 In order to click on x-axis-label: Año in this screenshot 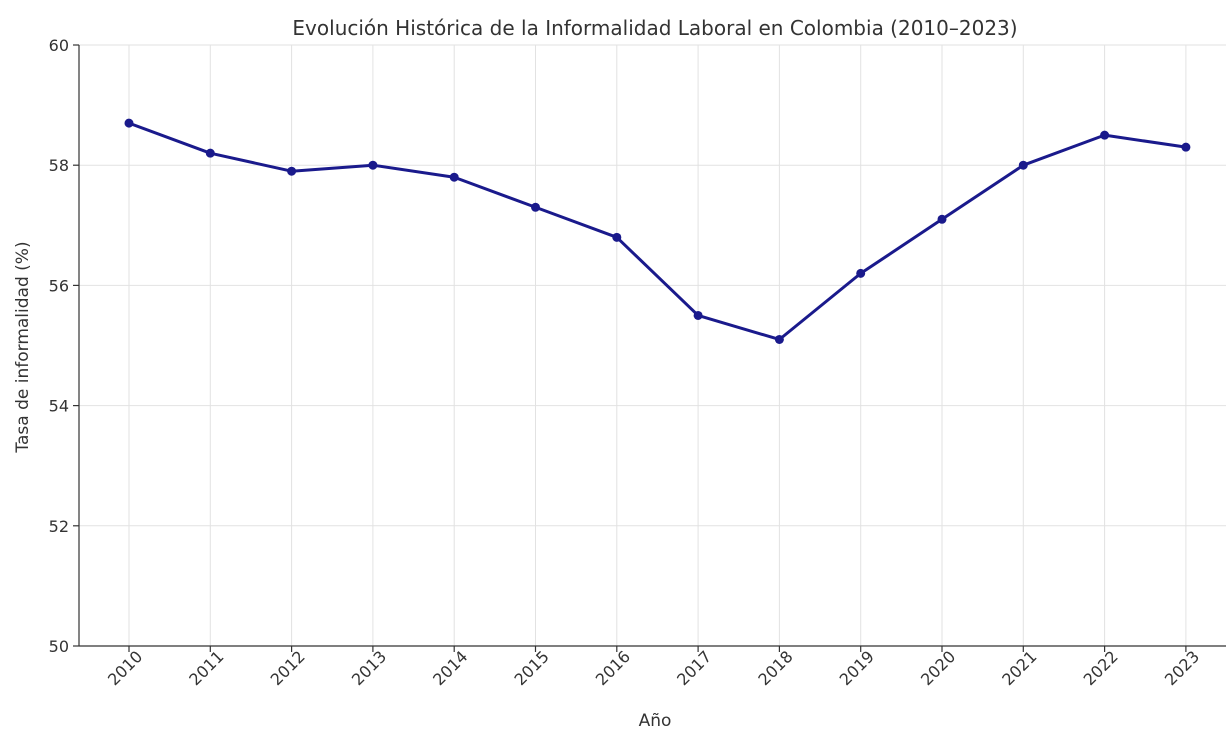, I will do `click(655, 721)`.